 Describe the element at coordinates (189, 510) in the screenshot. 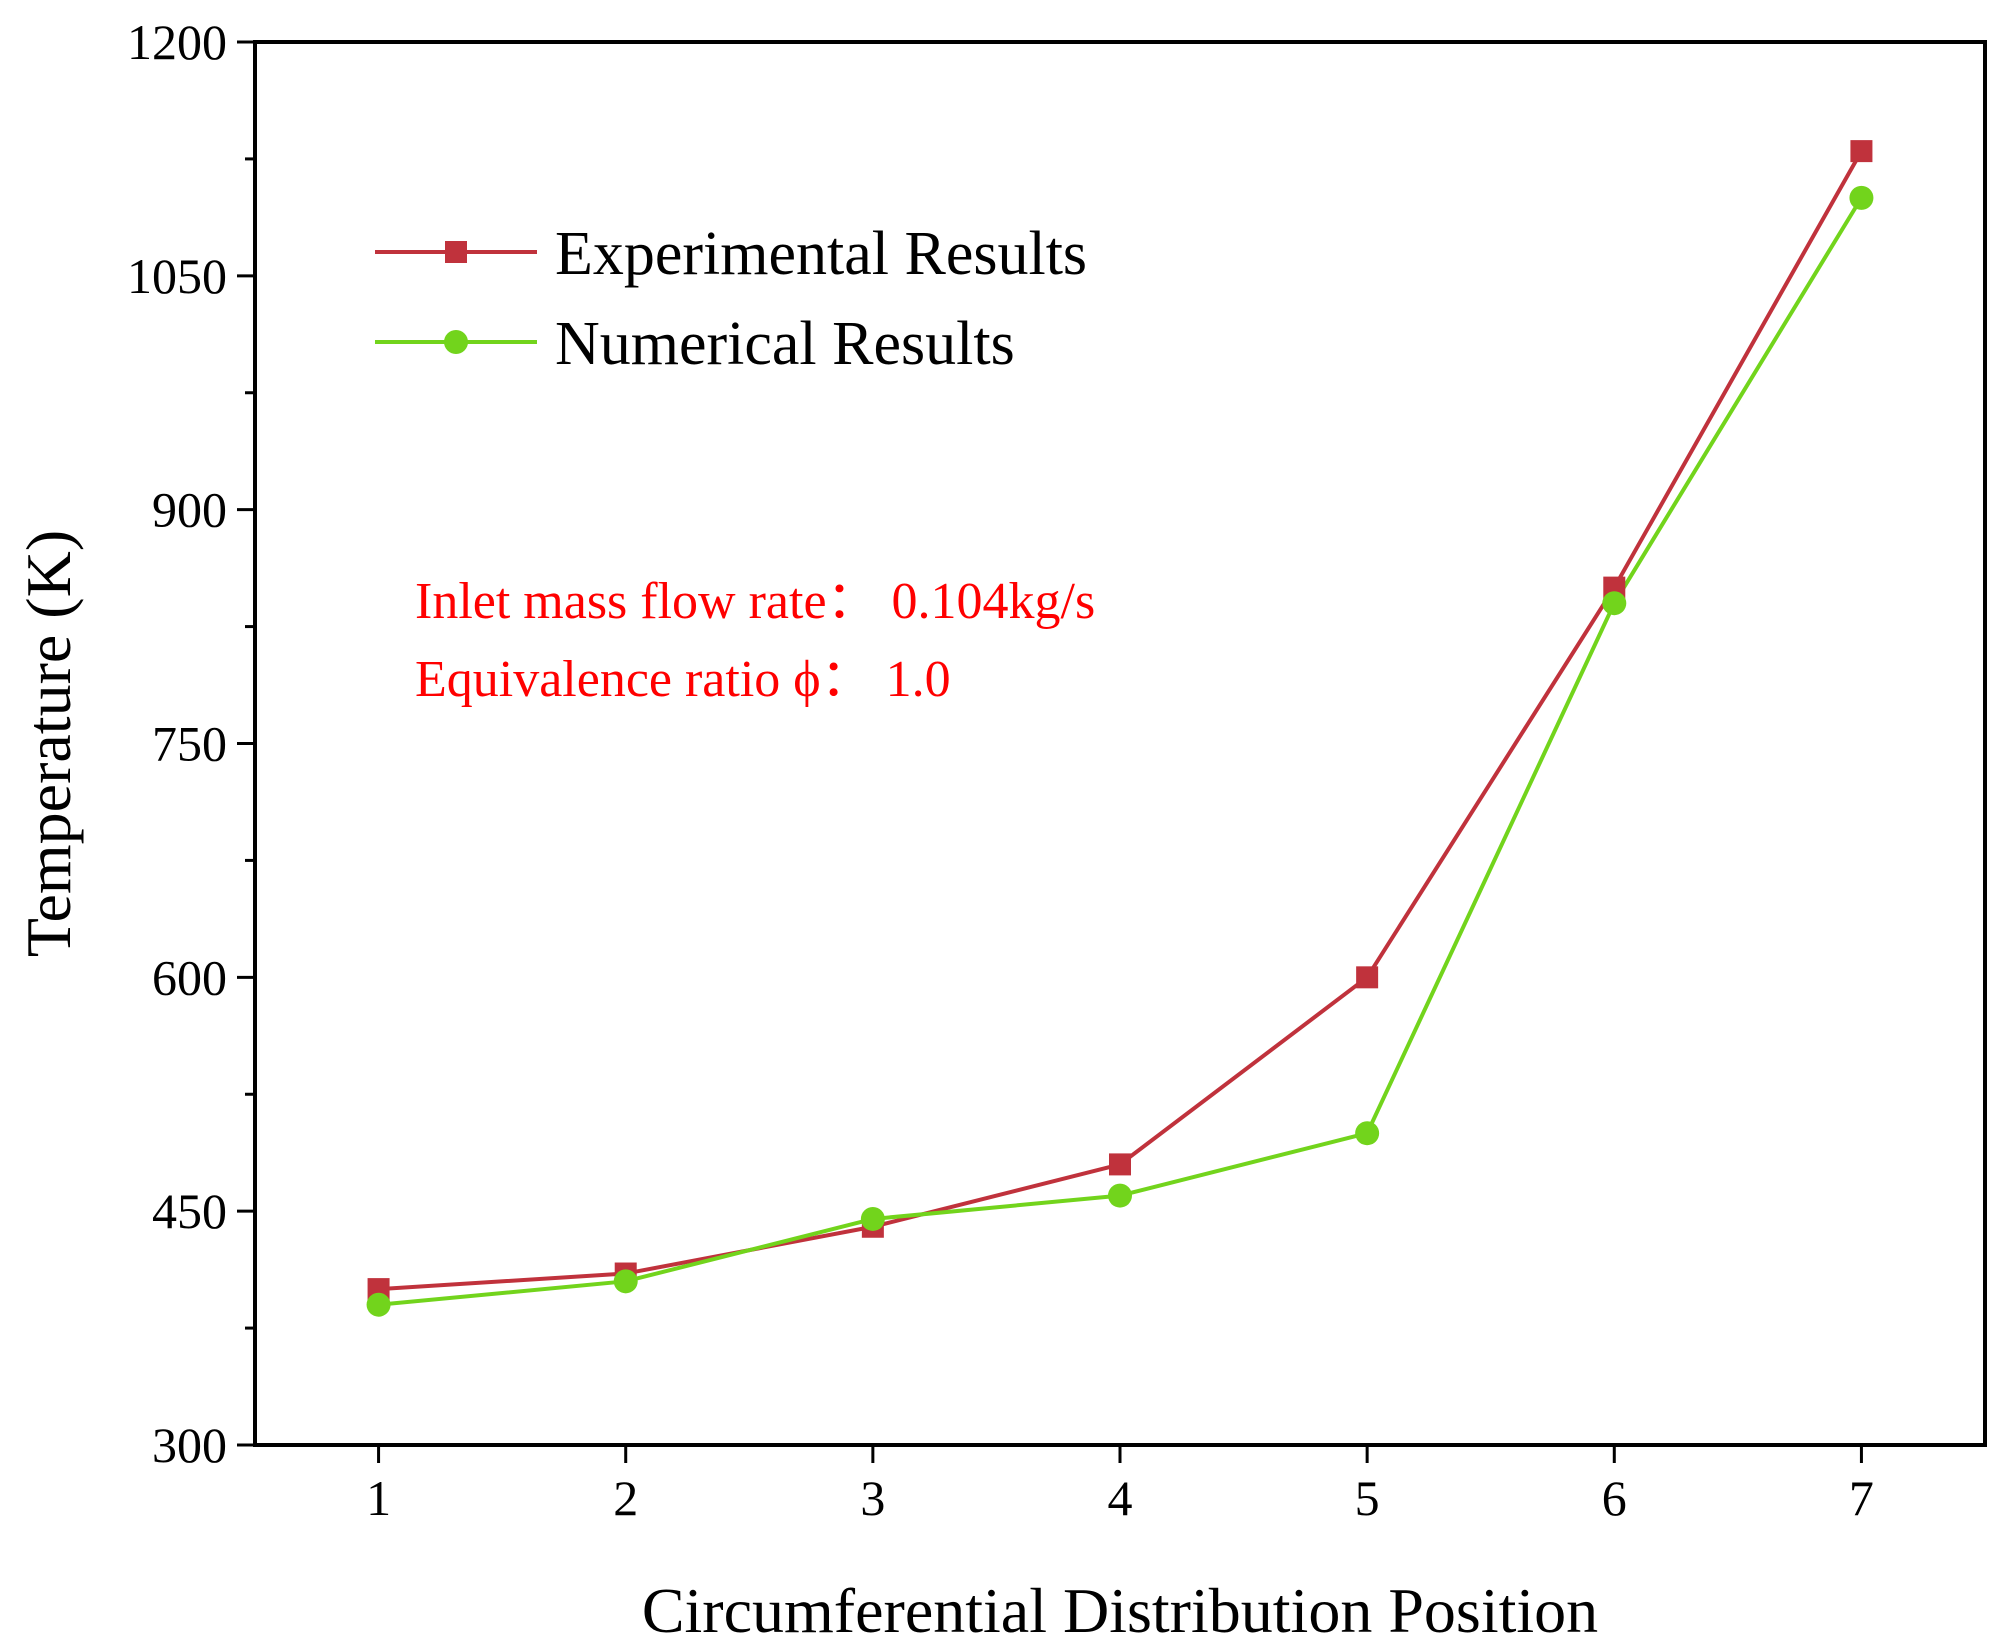

I see `y-tick-label: 900` at that location.